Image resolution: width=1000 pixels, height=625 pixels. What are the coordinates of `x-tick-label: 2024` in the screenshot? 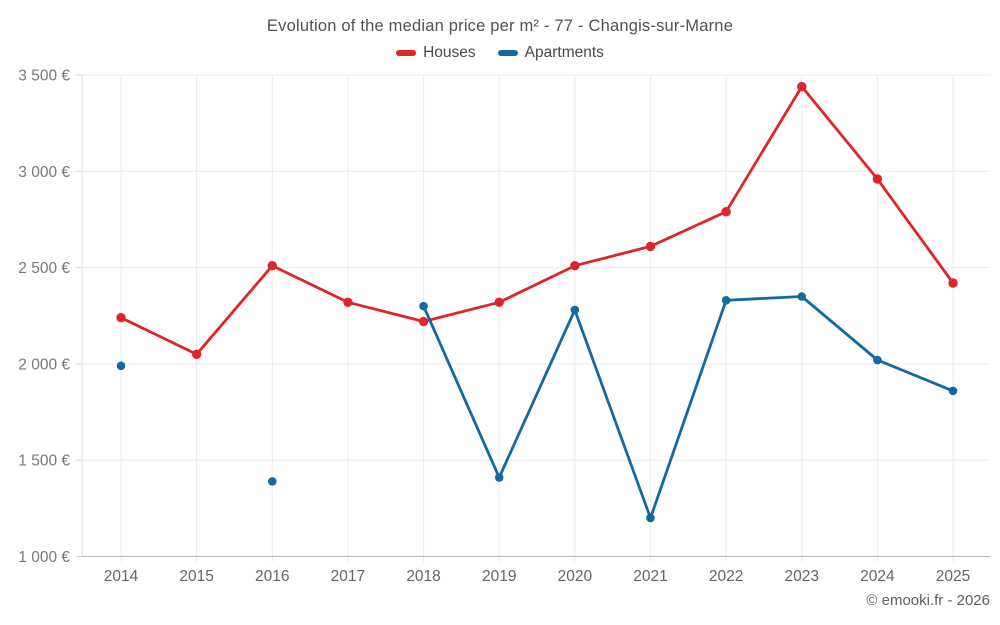 It's located at (877, 576).